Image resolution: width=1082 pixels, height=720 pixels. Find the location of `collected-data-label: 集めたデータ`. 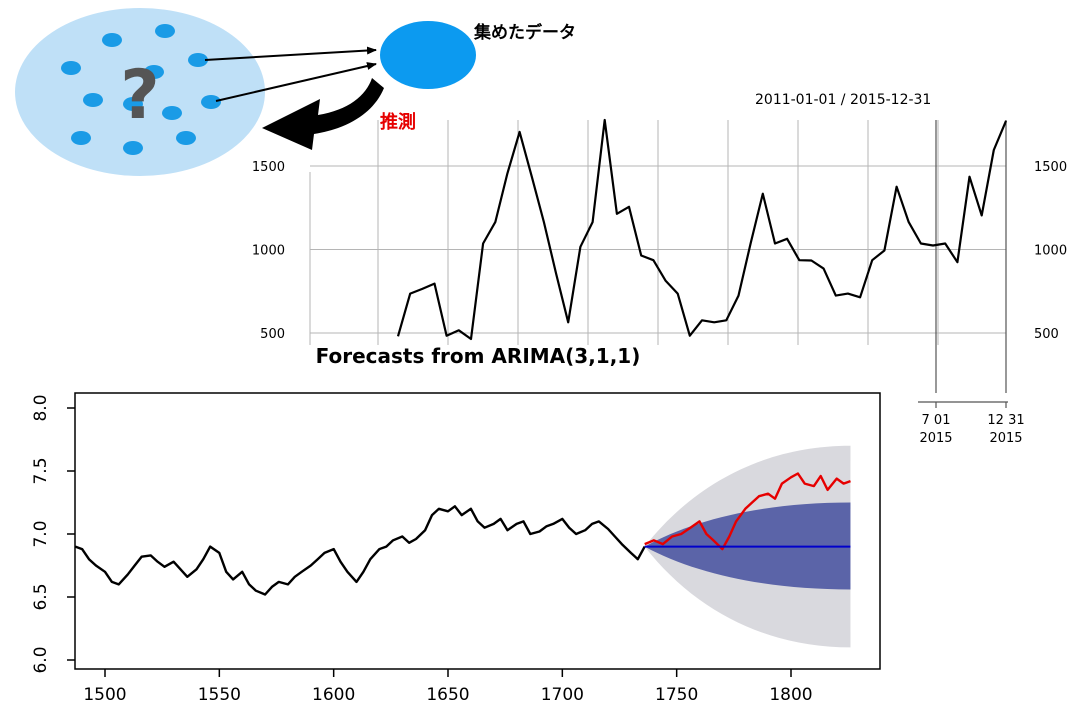

collected-data-label: 集めたデータ is located at coordinates (524, 32).